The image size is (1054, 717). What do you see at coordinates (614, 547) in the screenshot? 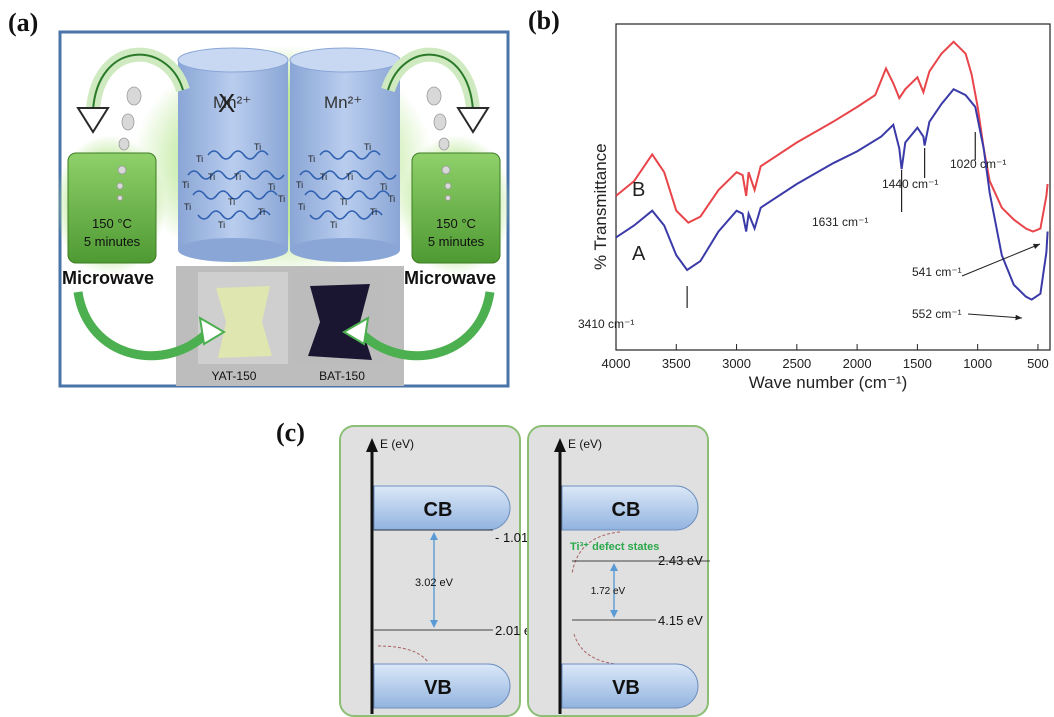
I see `defect-states-label: Ti³⁺ defect states` at bounding box center [614, 547].